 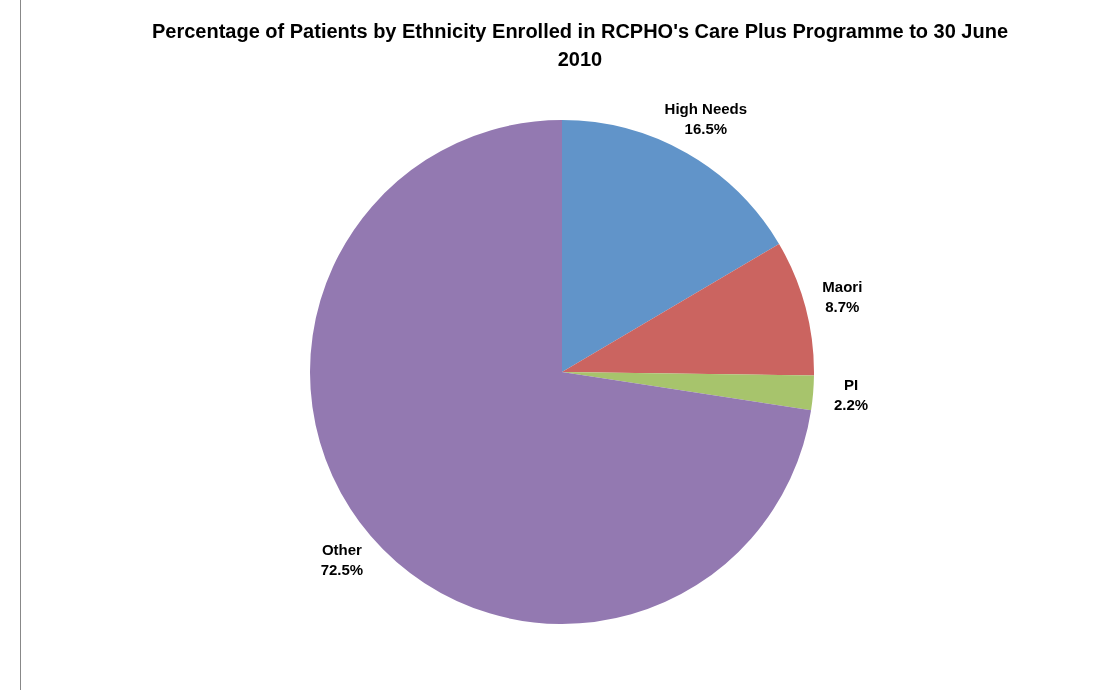 I want to click on slice-label: High Needs, so click(x=706, y=109).